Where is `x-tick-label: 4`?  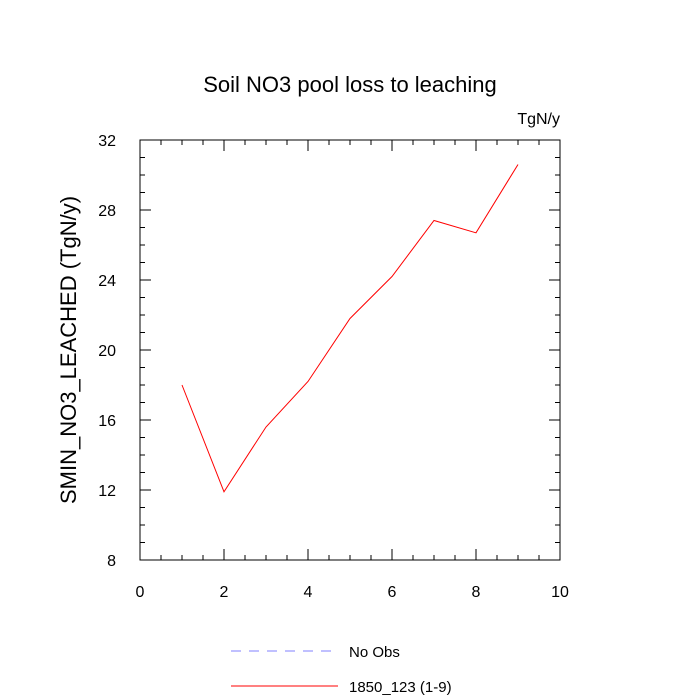
x-tick-label: 4 is located at coordinates (308, 592).